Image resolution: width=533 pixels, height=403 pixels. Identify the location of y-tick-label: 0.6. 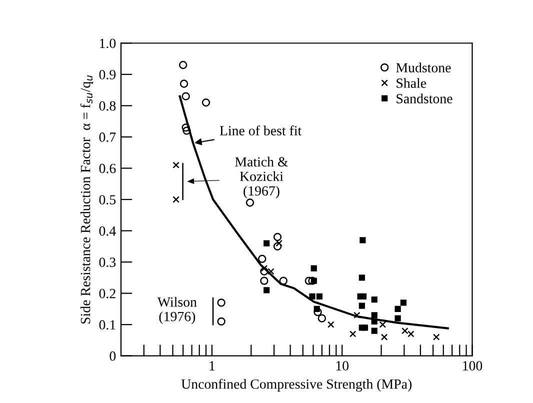
(107, 169).